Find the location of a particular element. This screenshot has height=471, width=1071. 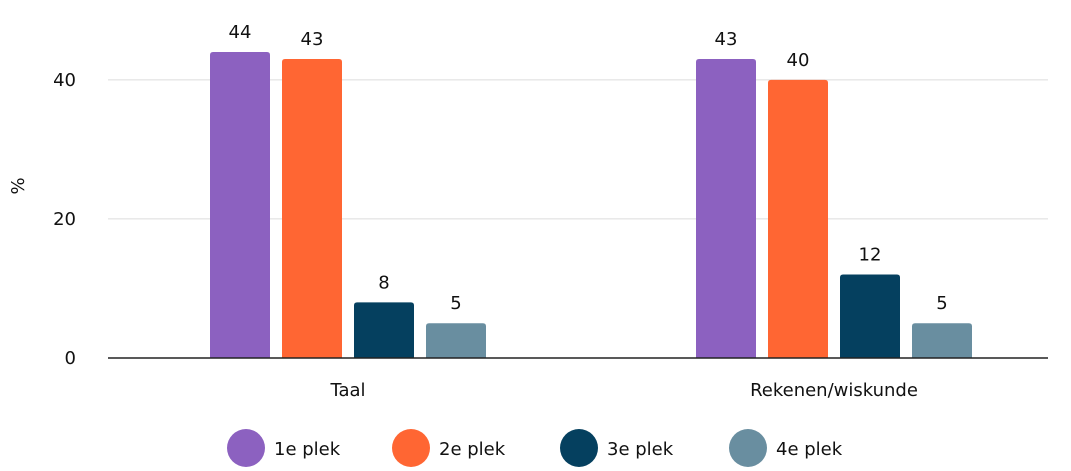

legend-label: 1e plek is located at coordinates (307, 449).